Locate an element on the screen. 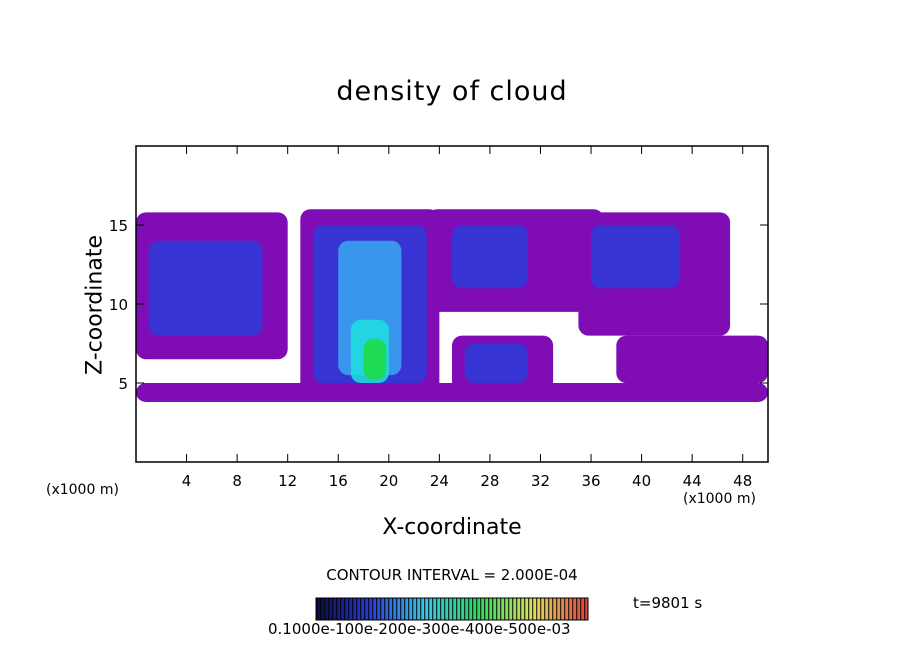 Image resolution: width=904 pixels, height=654 pixels. y-axis-label: Z-coordinate is located at coordinates (95, 305).